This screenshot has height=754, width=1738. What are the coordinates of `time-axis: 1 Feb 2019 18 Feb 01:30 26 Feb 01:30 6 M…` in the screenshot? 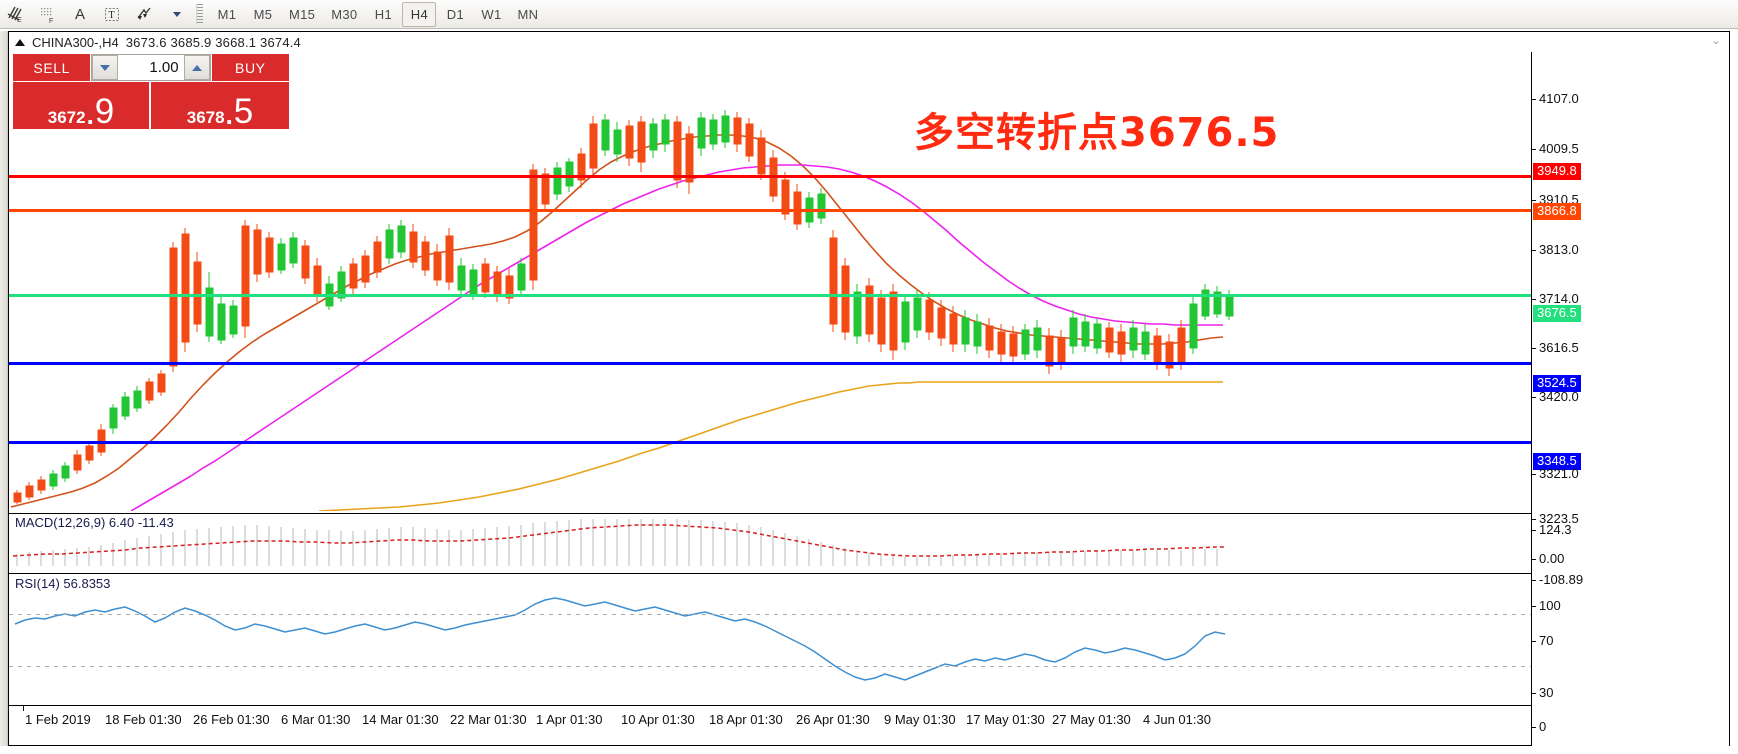 It's located at (770, 725).